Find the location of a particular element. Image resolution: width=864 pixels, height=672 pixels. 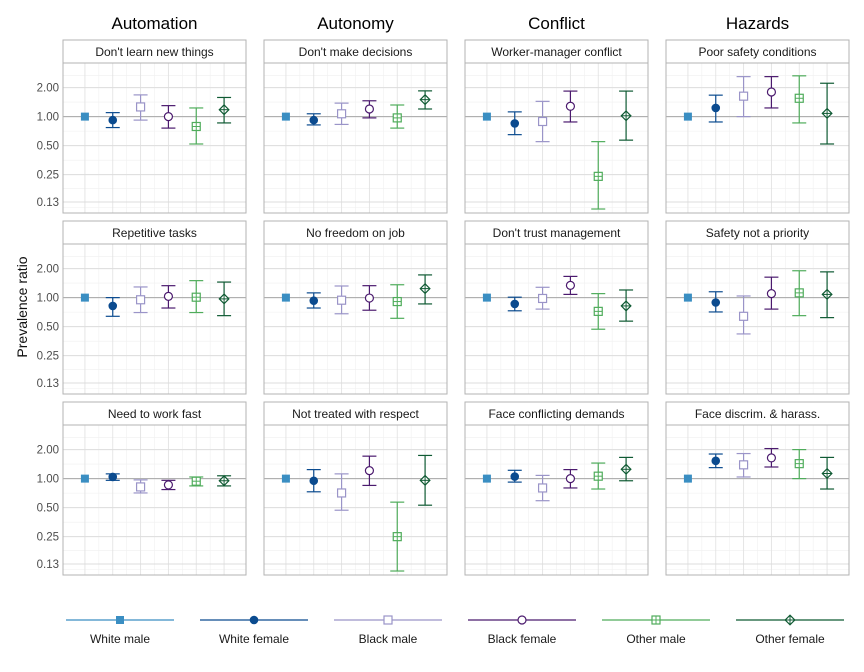

y-tick-label: 2.00 is located at coordinates (48, 451).